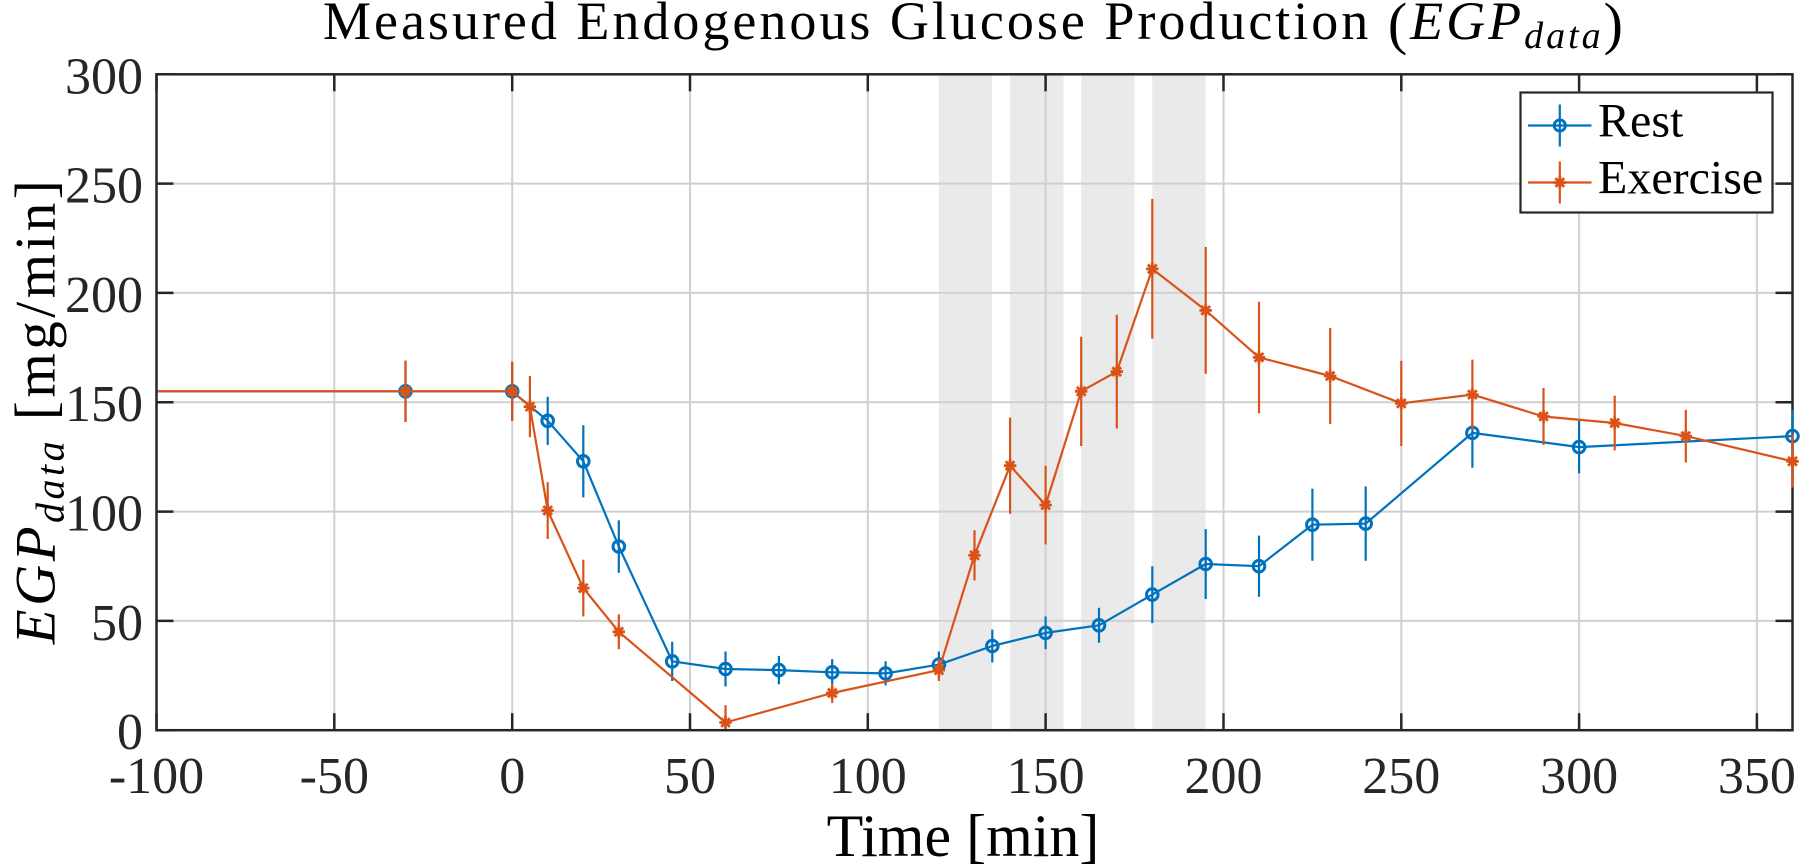  Describe the element at coordinates (39, 411) in the screenshot. I see `svg-text: EGPdata [mg/min]` at that location.